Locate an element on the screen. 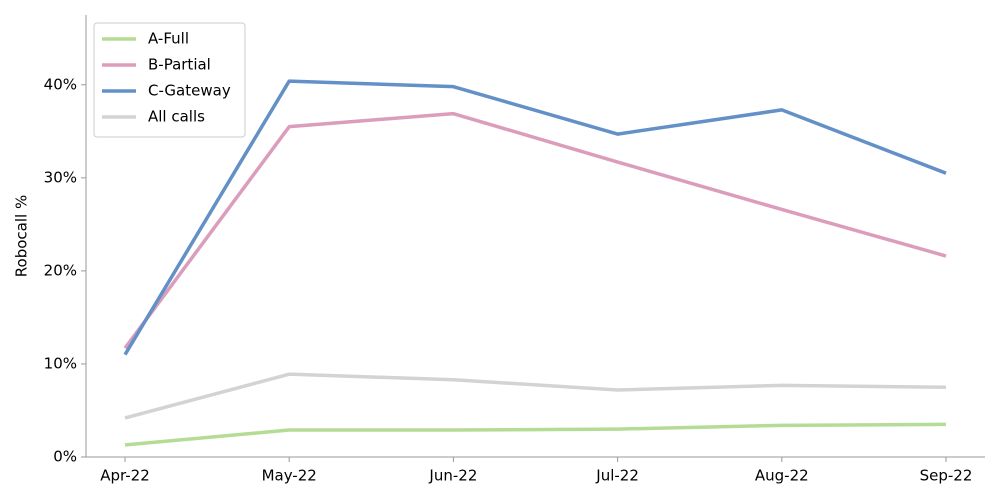 The image size is (1000, 500). y-tick-label: 20% is located at coordinates (60, 270).